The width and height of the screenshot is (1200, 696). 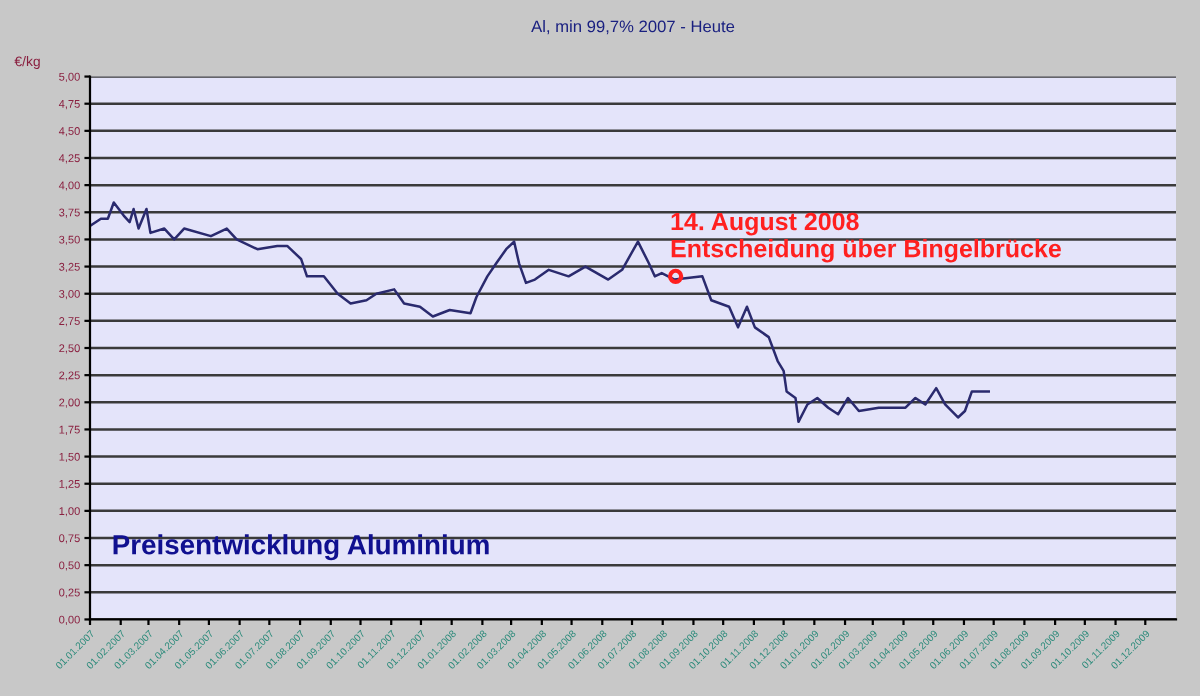 What do you see at coordinates (866, 237) in the screenshot?
I see `annotation: 14. August 2008 Entscheidung über Bingelbrücke` at bounding box center [866, 237].